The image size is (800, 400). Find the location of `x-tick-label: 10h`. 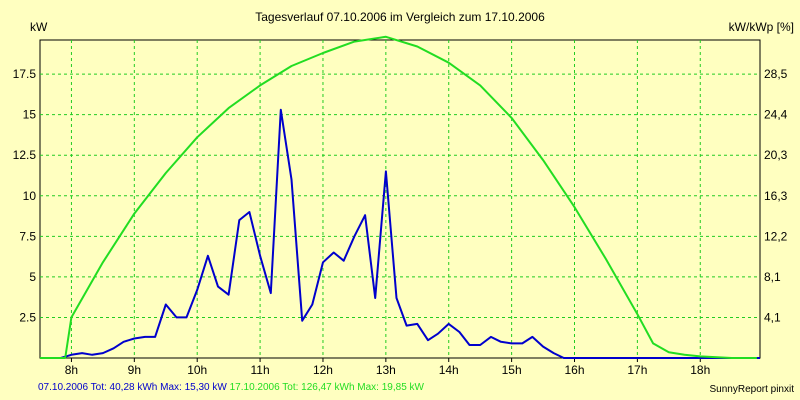

x-tick-label: 10h is located at coordinates (197, 370).